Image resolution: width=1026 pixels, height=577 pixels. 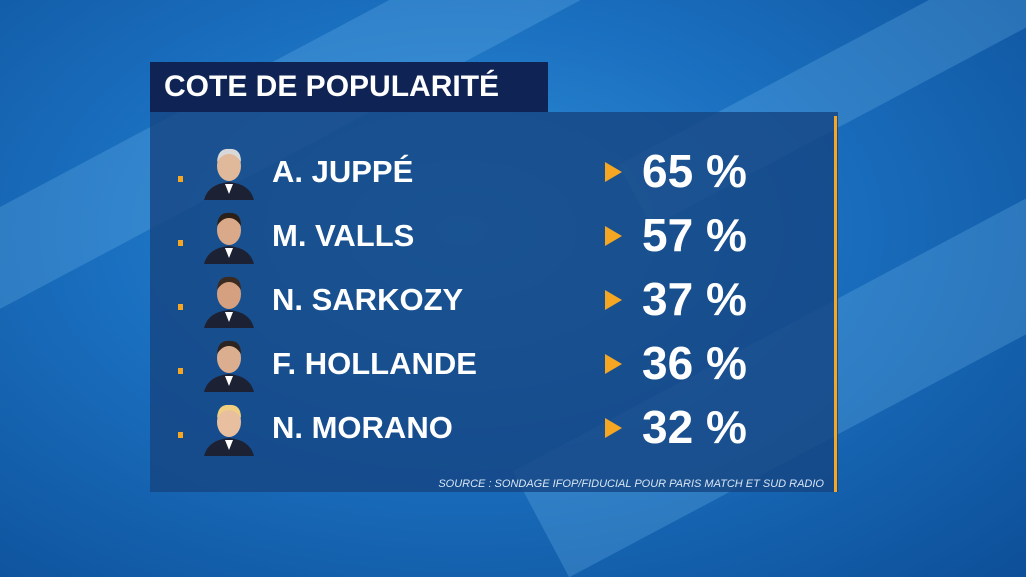 What do you see at coordinates (694, 427) in the screenshot?
I see `percentage: 32 %` at bounding box center [694, 427].